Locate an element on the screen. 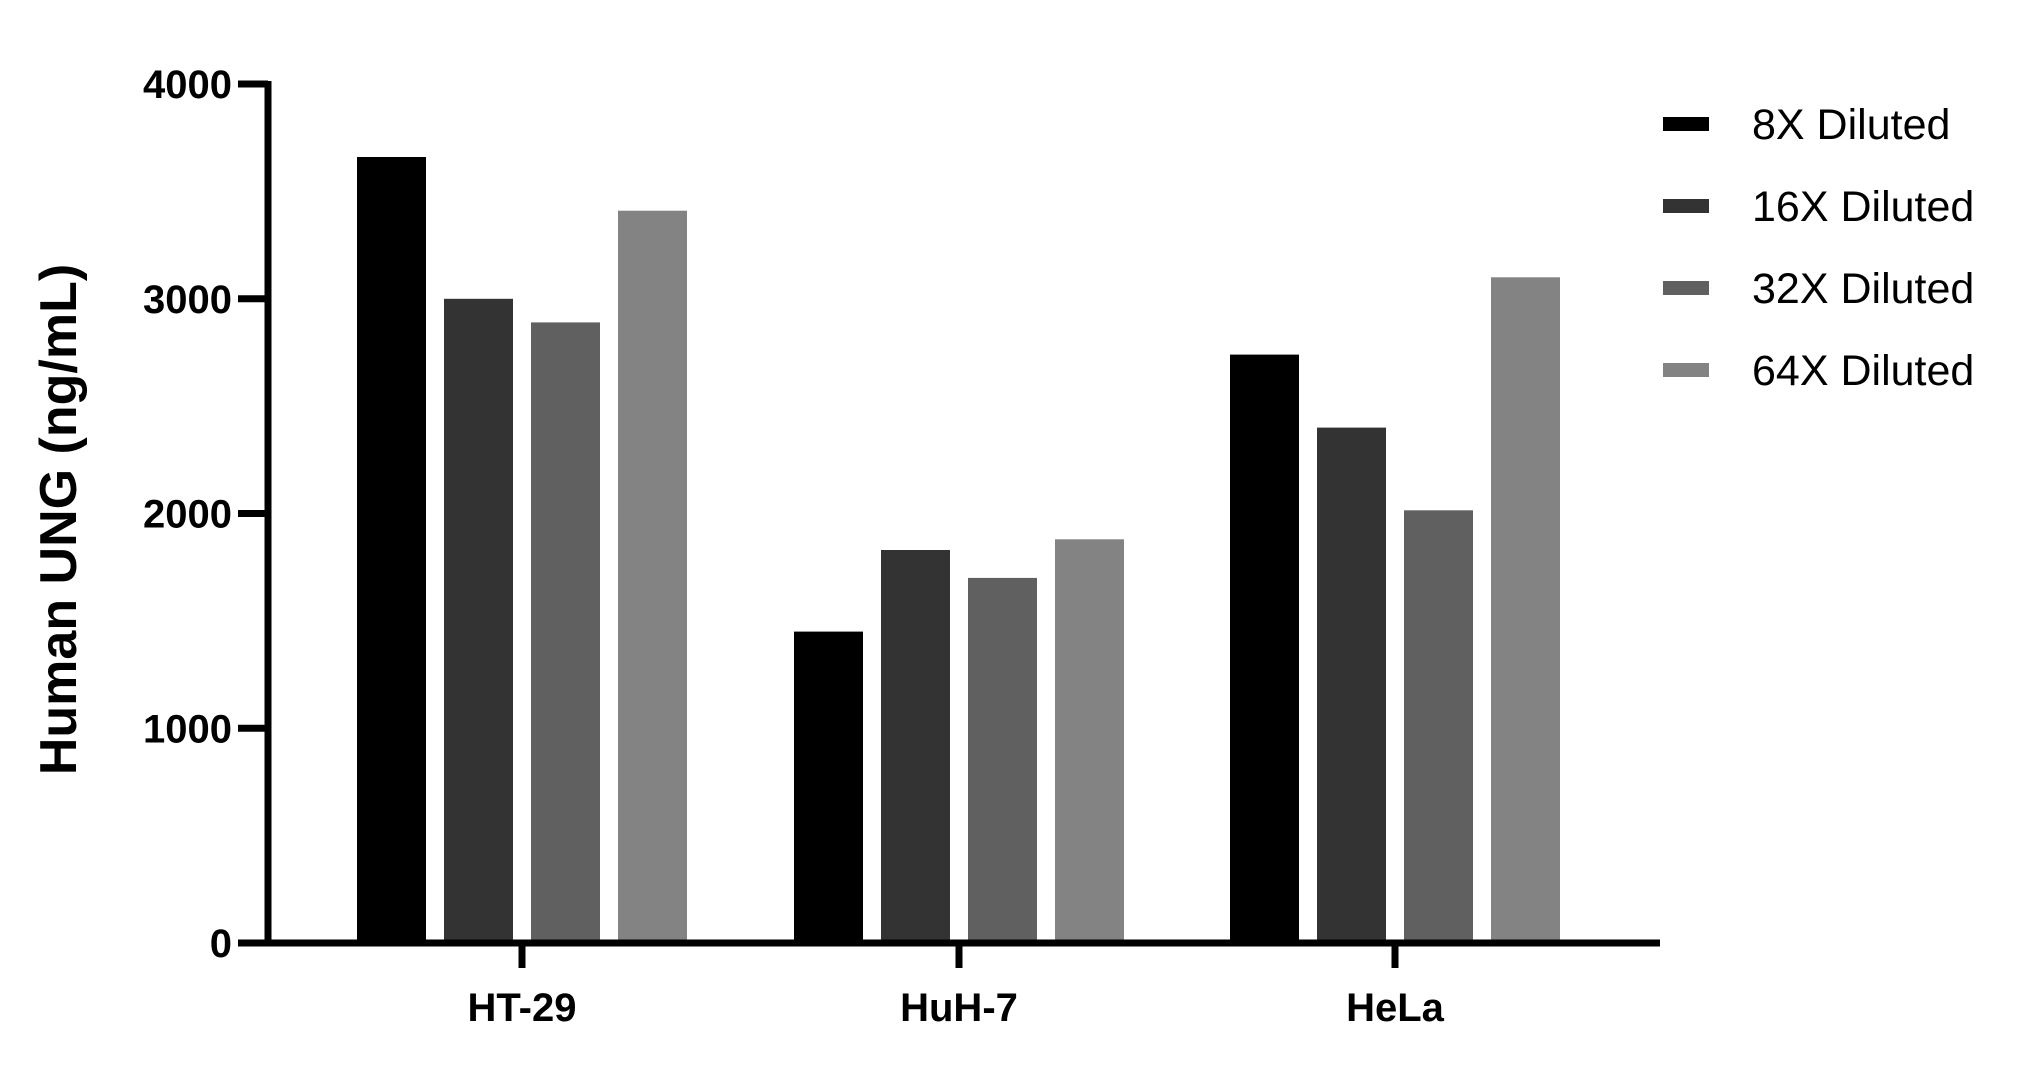 The width and height of the screenshot is (2027, 1066). x-tick-label: HuH-7 is located at coordinates (959, 1008).